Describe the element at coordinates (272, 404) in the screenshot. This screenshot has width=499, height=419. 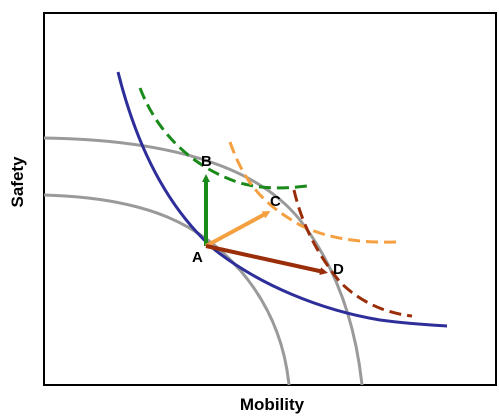
I see `x-axis-label: Mobility` at that location.